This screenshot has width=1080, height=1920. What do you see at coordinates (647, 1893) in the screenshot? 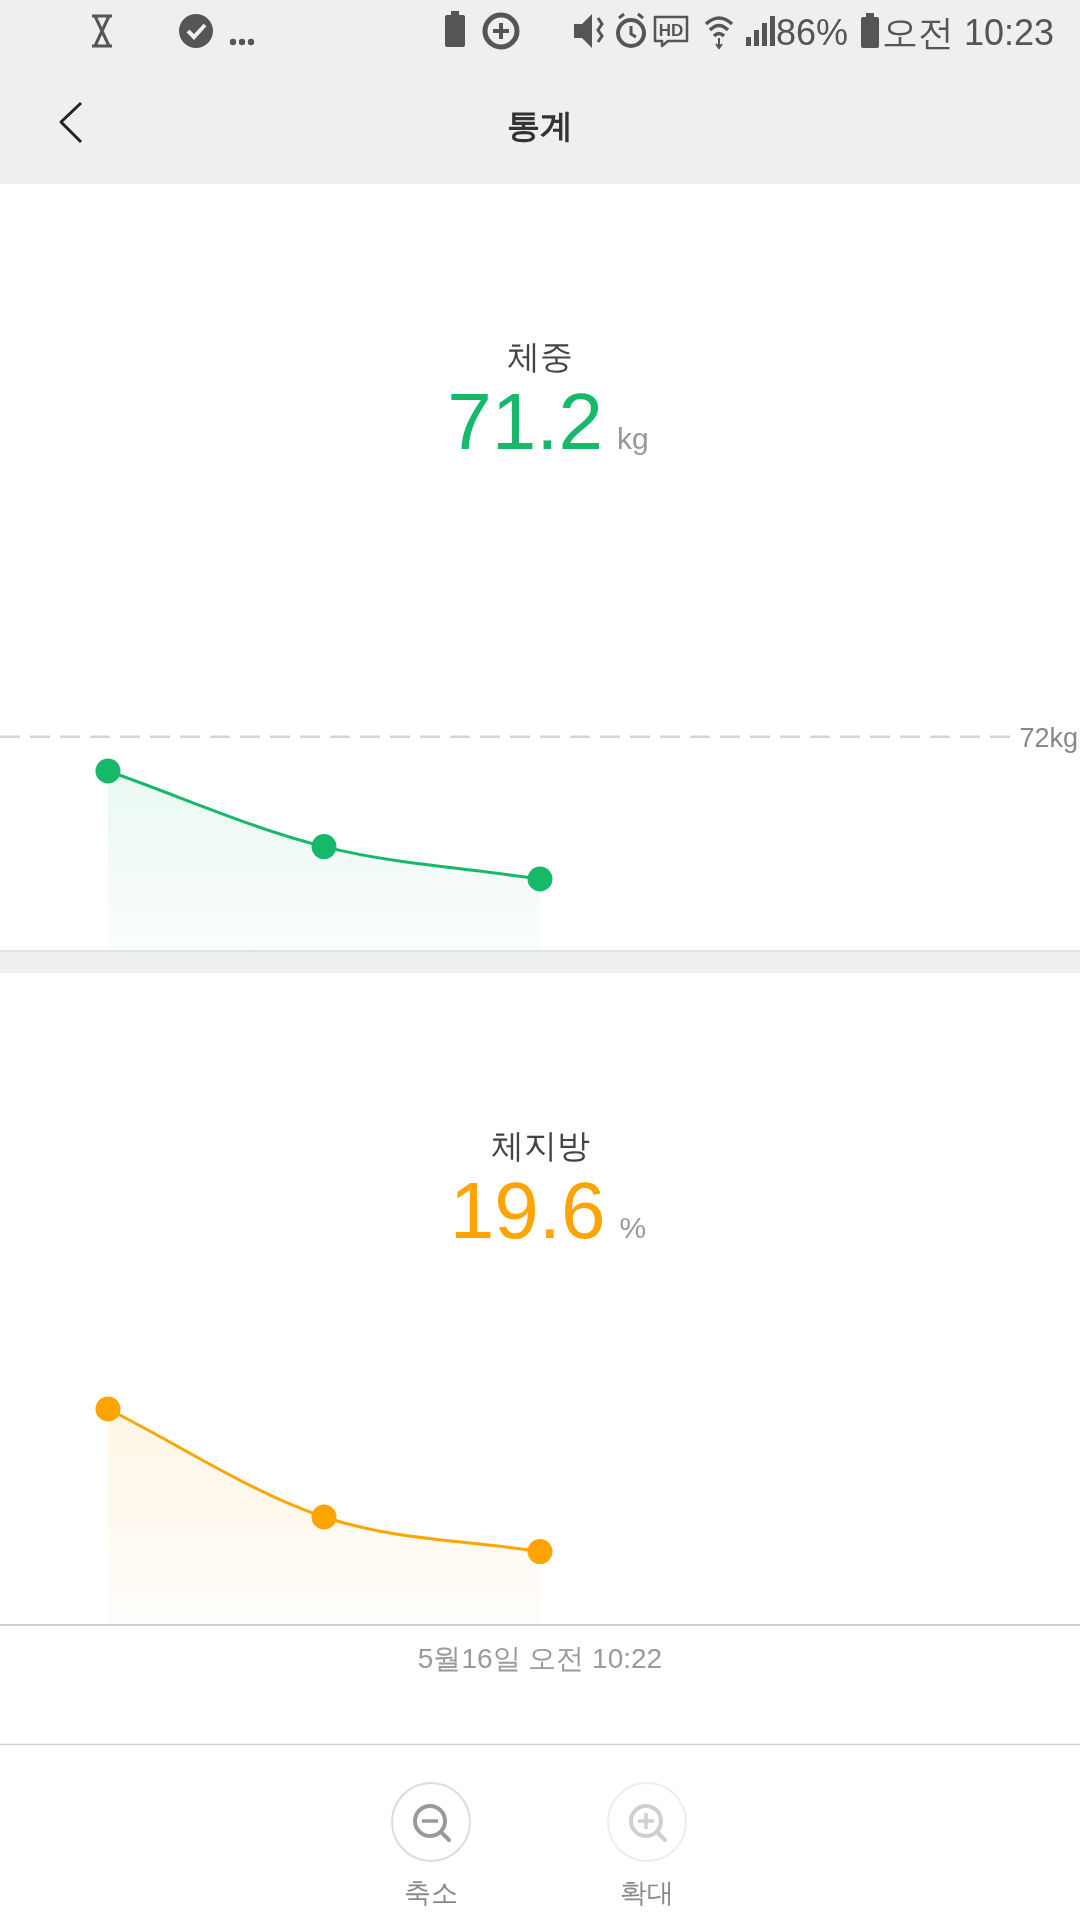
I see `text: 확대` at bounding box center [647, 1893].